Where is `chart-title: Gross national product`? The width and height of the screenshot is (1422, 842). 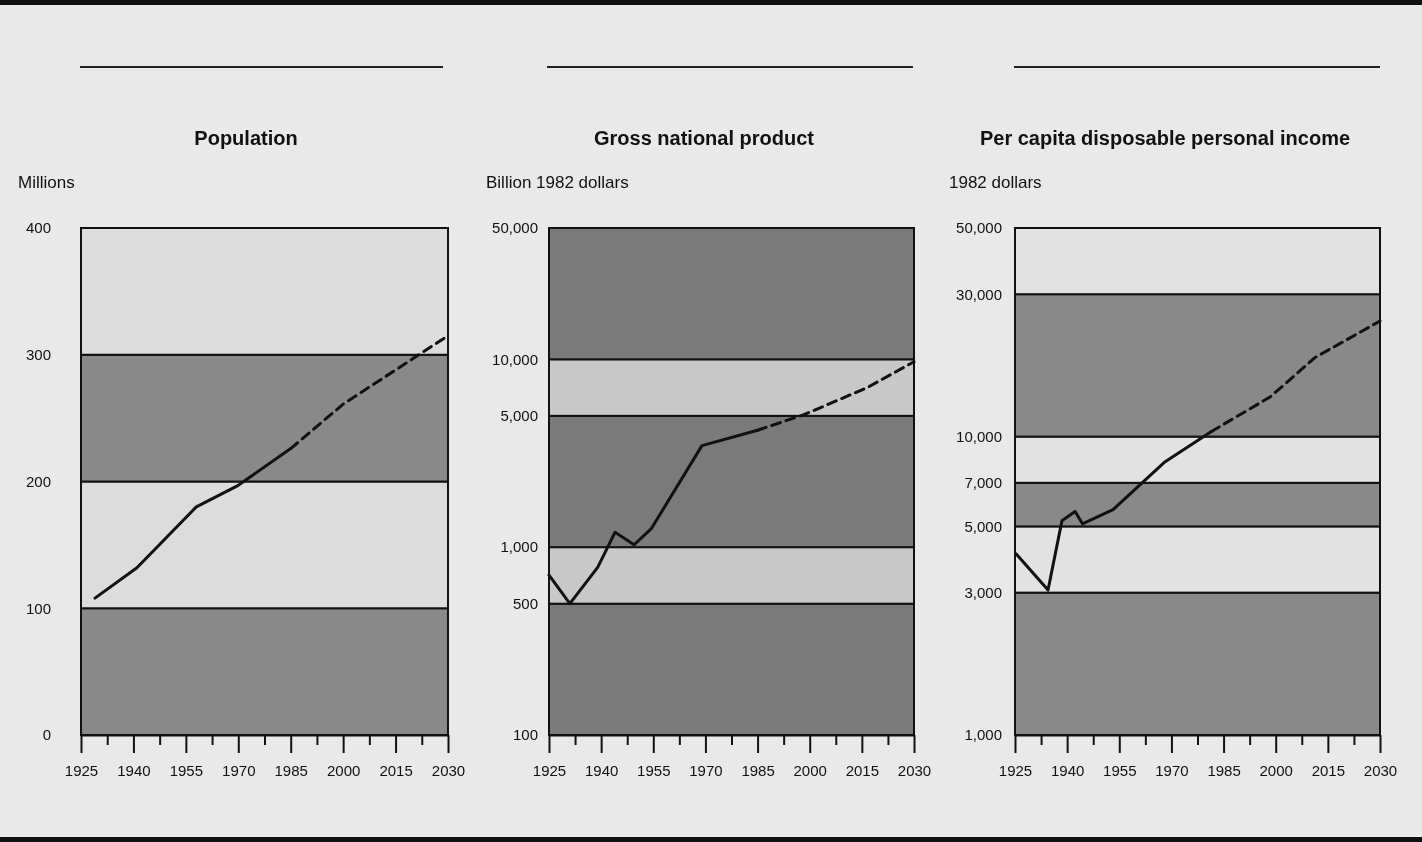 chart-title: Gross national product is located at coordinates (704, 138).